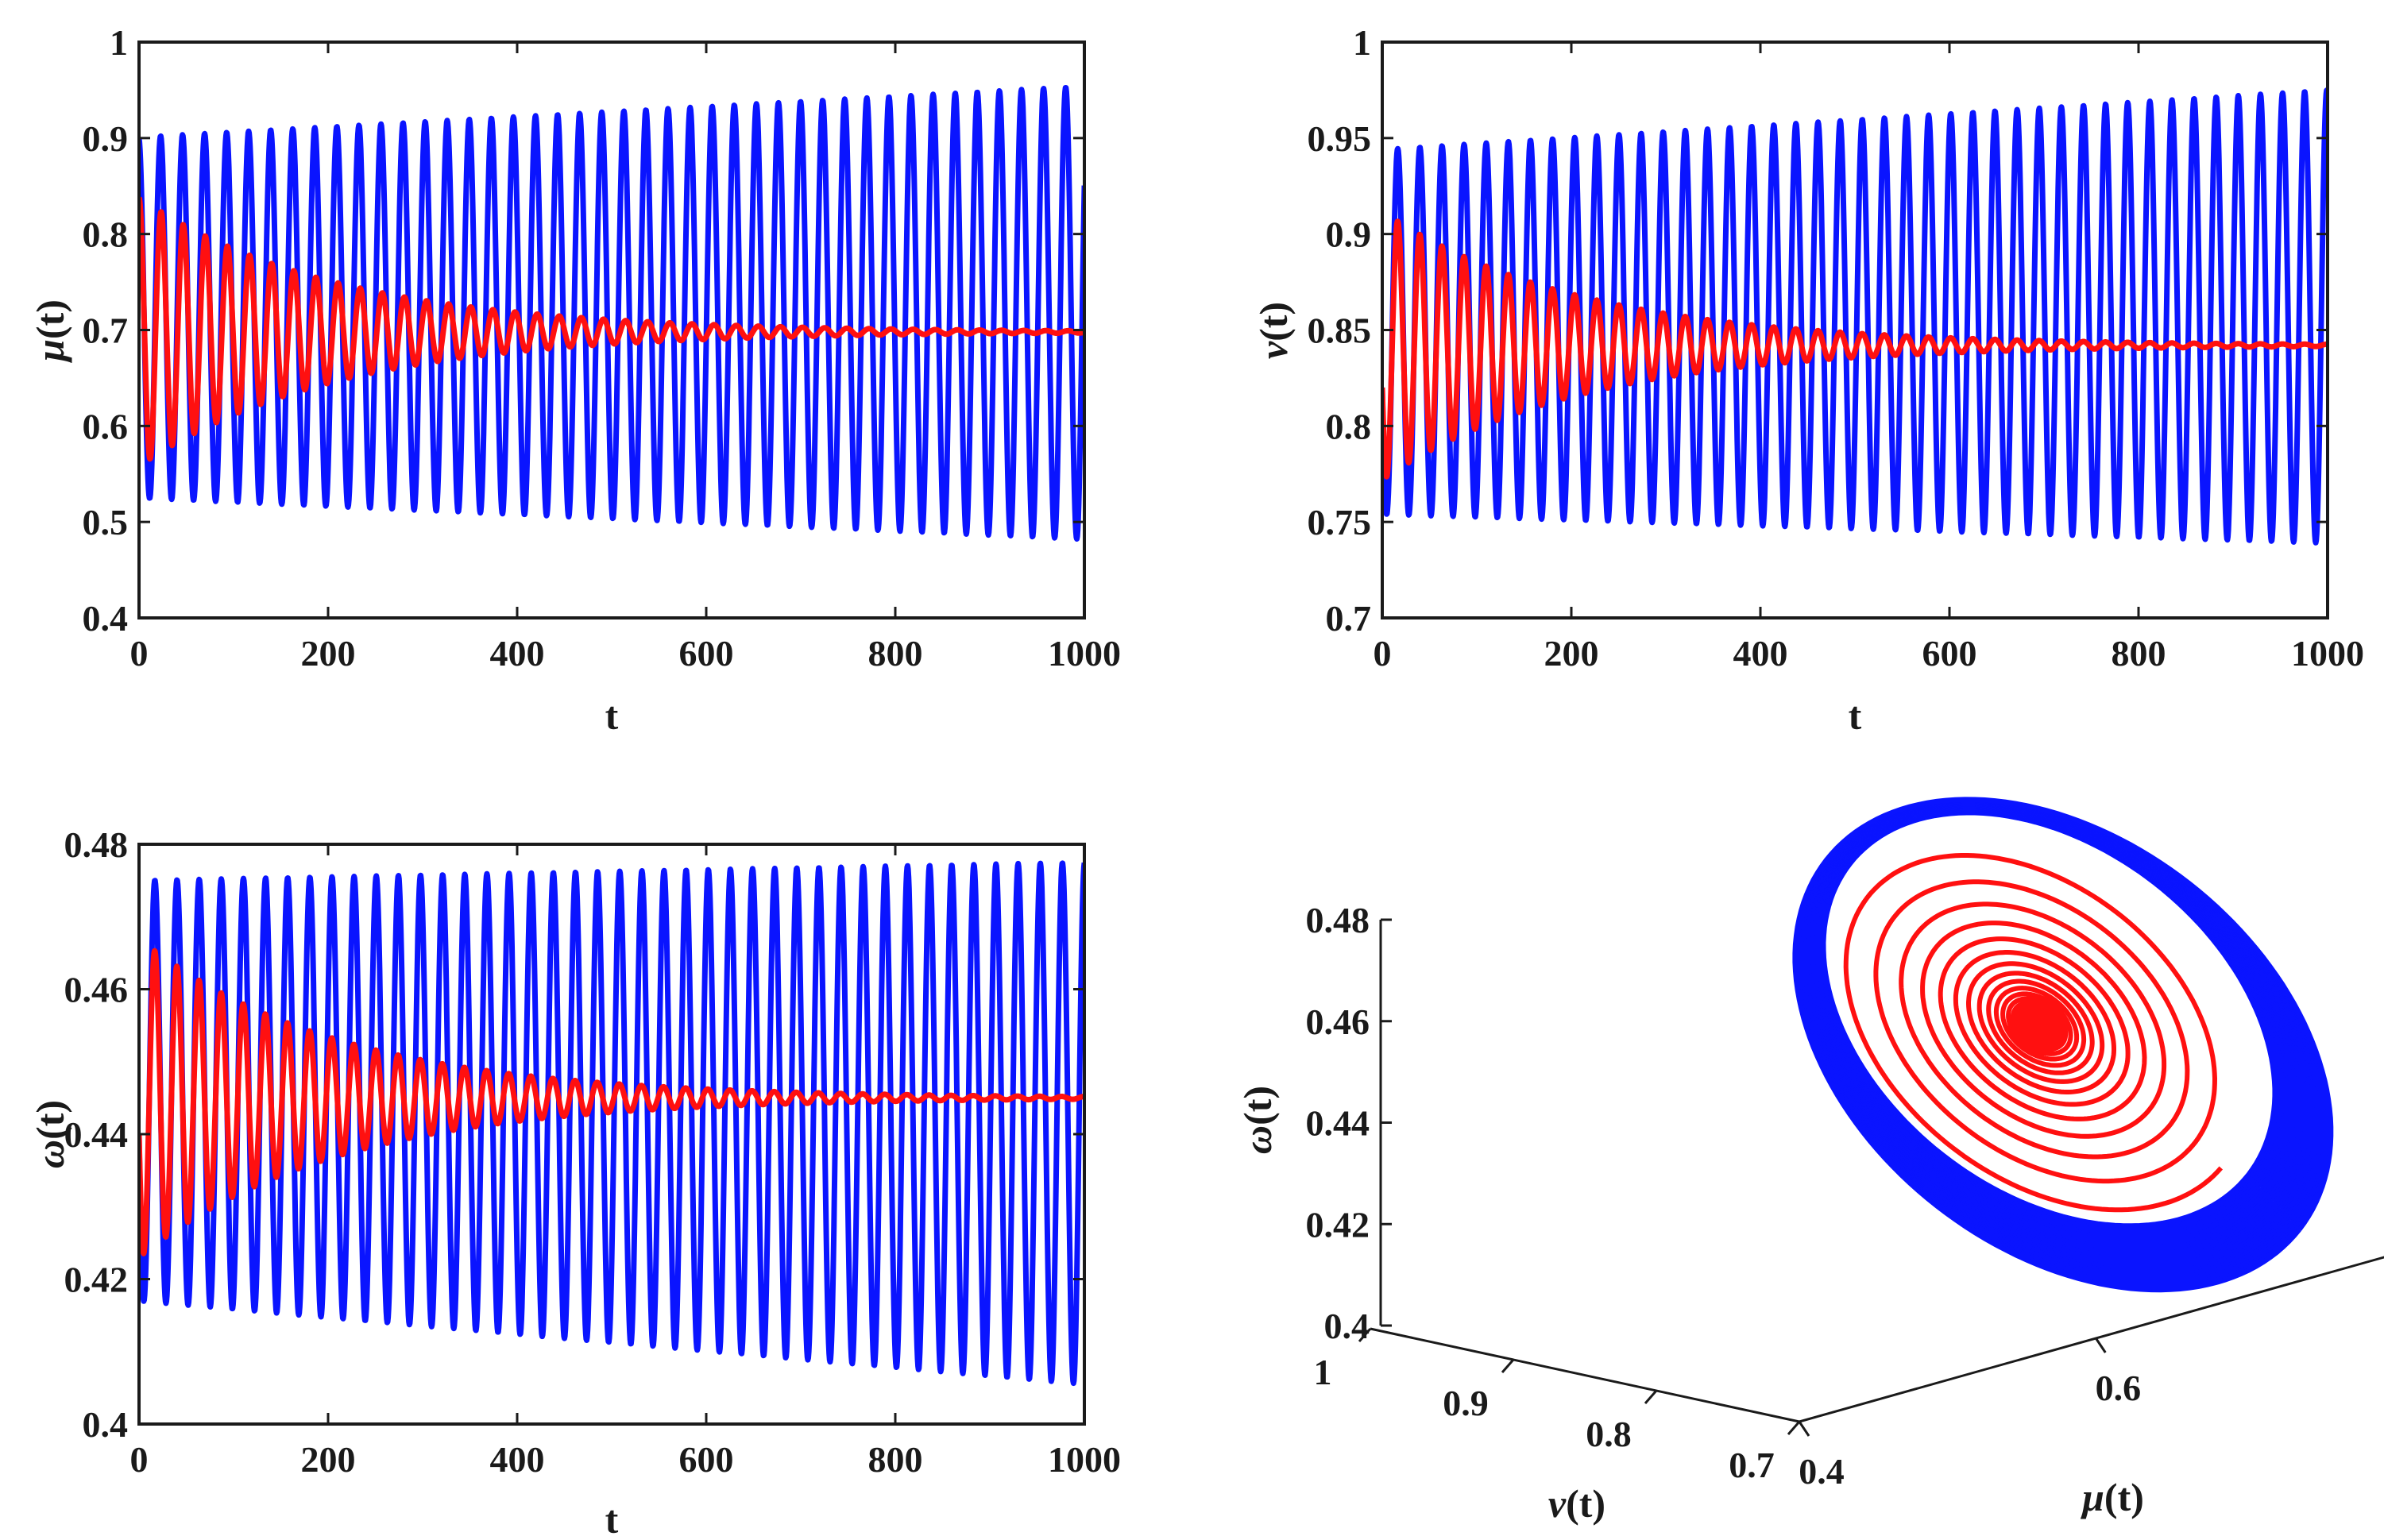 This screenshot has height=1540, width=2384. I want to click on omega-x-tick-label: 800, so click(896, 1459).